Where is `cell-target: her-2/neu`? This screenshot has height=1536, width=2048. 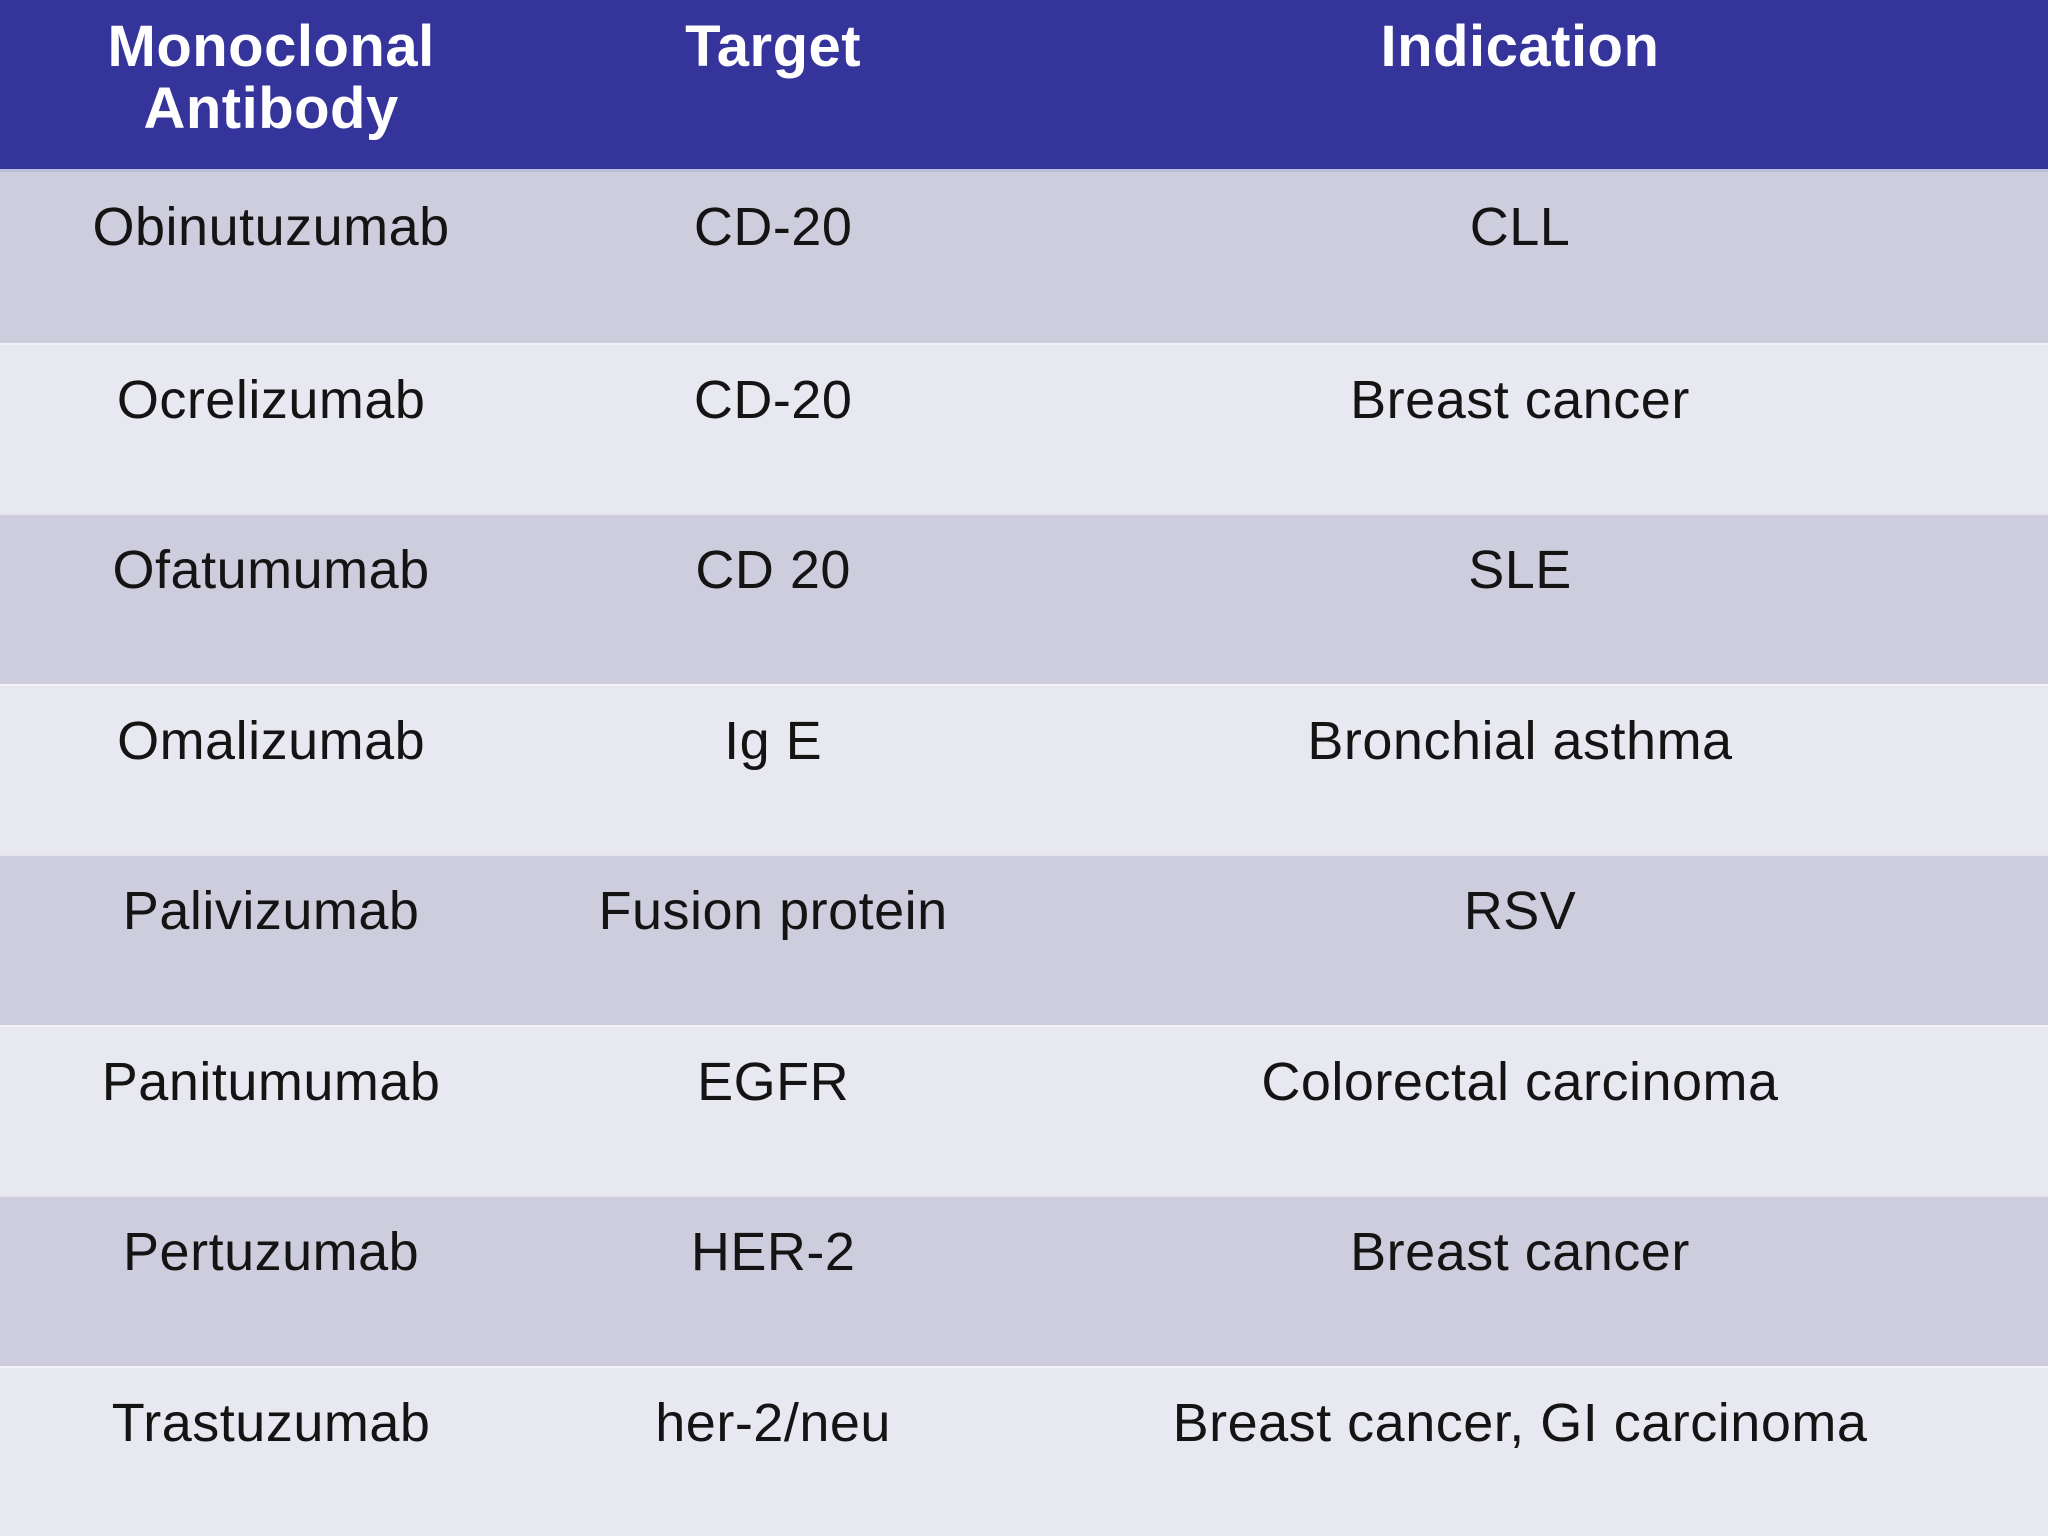
cell-target: her-2/neu is located at coordinates (773, 1422).